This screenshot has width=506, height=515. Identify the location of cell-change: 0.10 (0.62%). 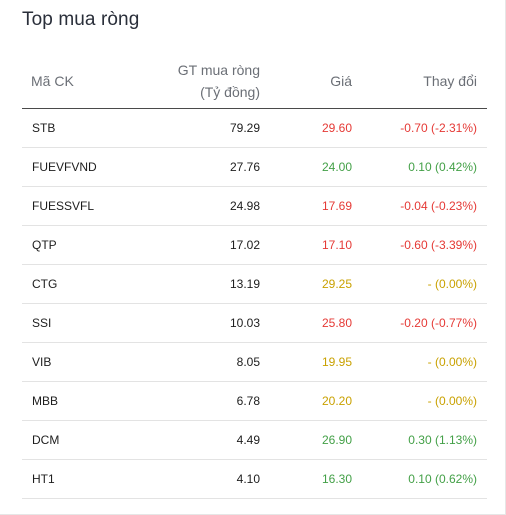
(424, 479).